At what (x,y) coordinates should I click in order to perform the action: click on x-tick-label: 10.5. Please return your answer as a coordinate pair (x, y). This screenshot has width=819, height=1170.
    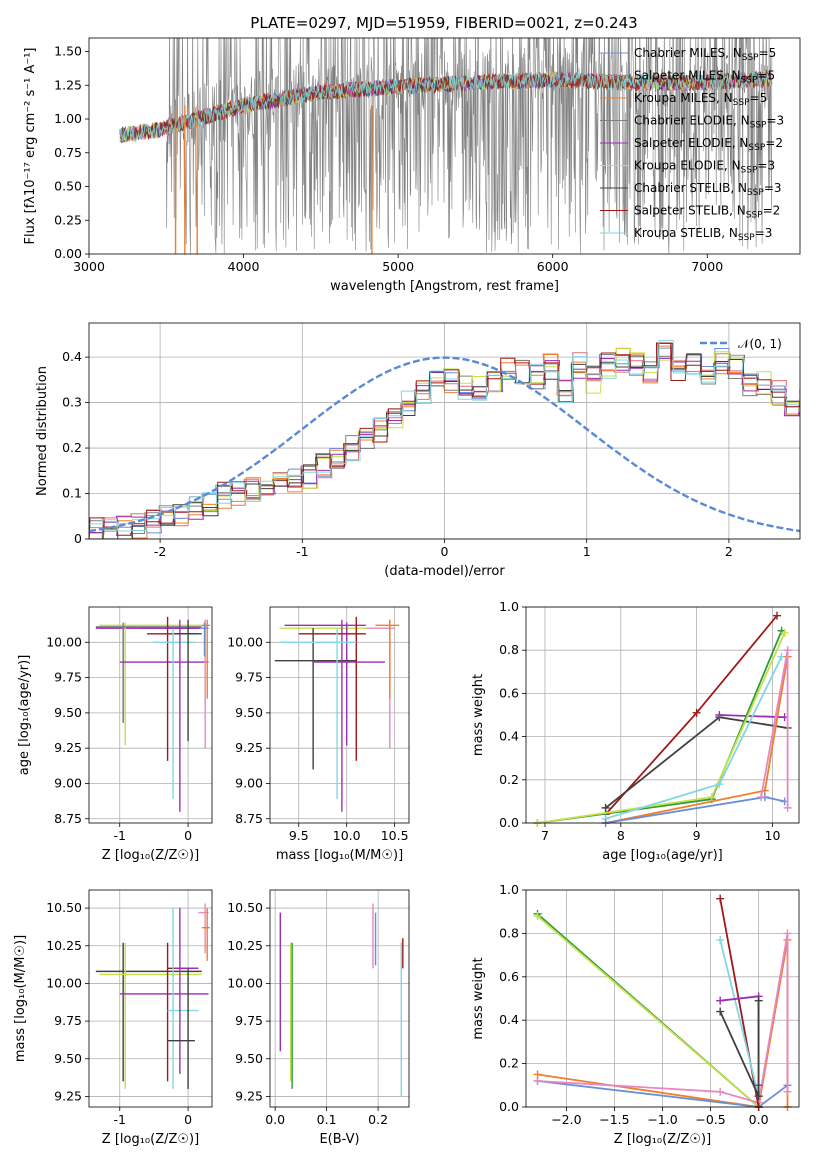
    Looking at the image, I should click on (395, 835).